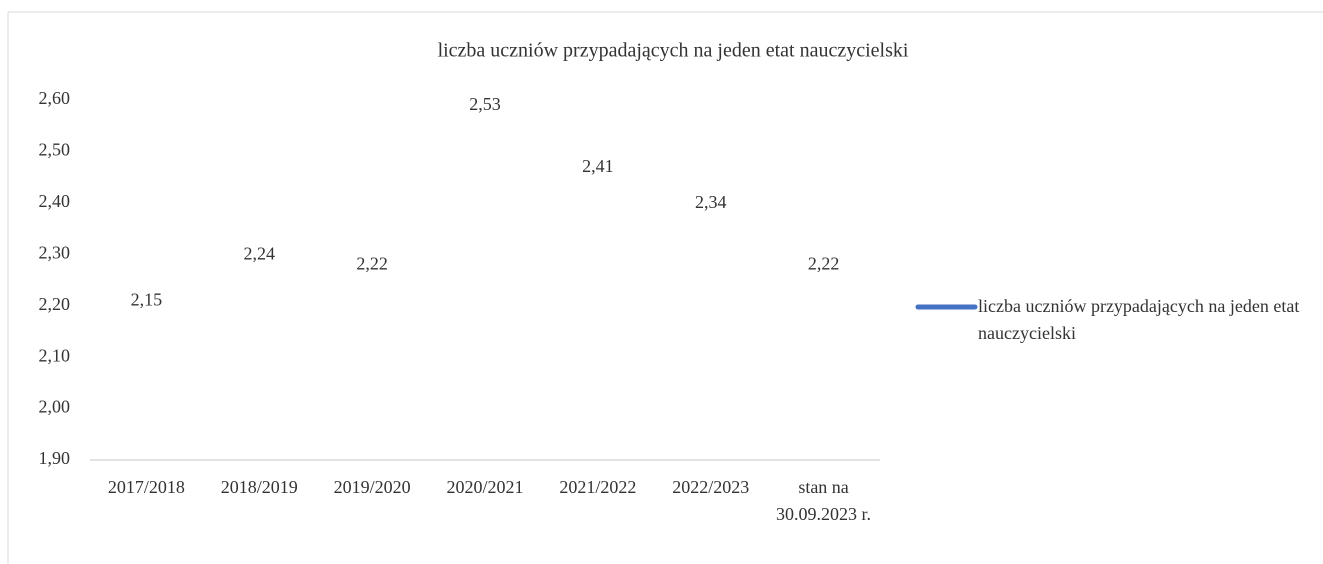  What do you see at coordinates (55, 458) in the screenshot?
I see `y-tick-label: 1,90` at bounding box center [55, 458].